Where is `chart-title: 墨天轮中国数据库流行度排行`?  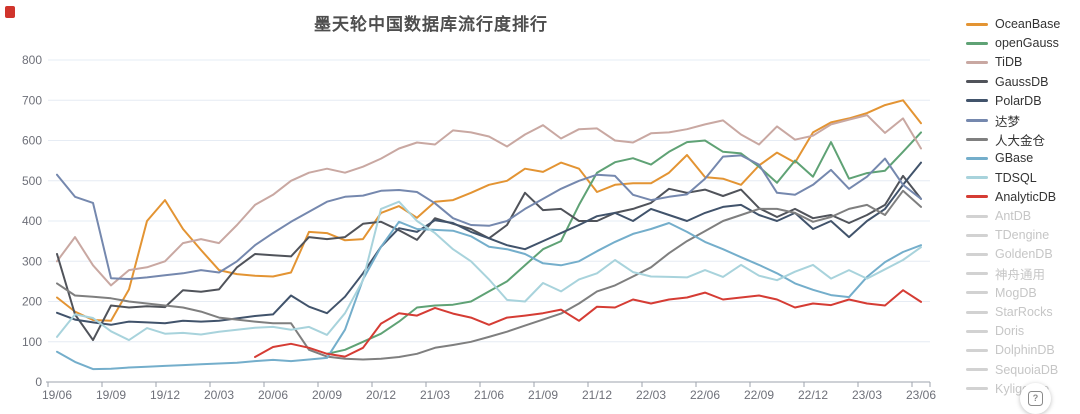 chart-title: 墨天轮中国数据库流行度排行 is located at coordinates (431, 24).